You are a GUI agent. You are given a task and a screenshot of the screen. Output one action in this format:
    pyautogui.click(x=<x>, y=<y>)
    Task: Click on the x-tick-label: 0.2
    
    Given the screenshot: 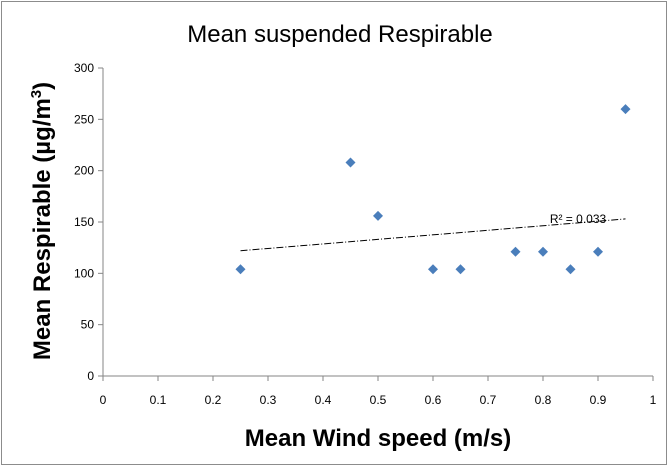 What is the action you would take?
    pyautogui.click(x=213, y=400)
    